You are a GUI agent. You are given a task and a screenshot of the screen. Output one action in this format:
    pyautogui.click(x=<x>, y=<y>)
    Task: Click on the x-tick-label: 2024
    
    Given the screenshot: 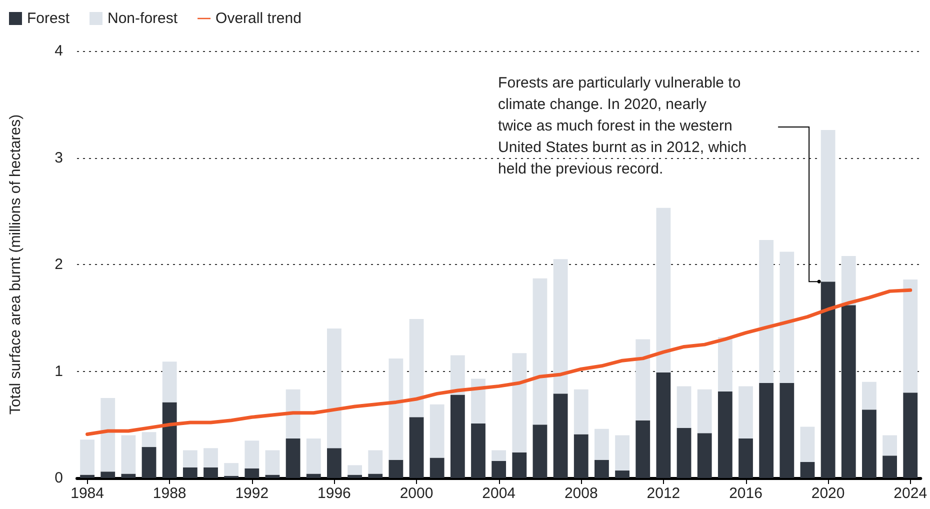 What is the action you would take?
    pyautogui.click(x=911, y=493)
    